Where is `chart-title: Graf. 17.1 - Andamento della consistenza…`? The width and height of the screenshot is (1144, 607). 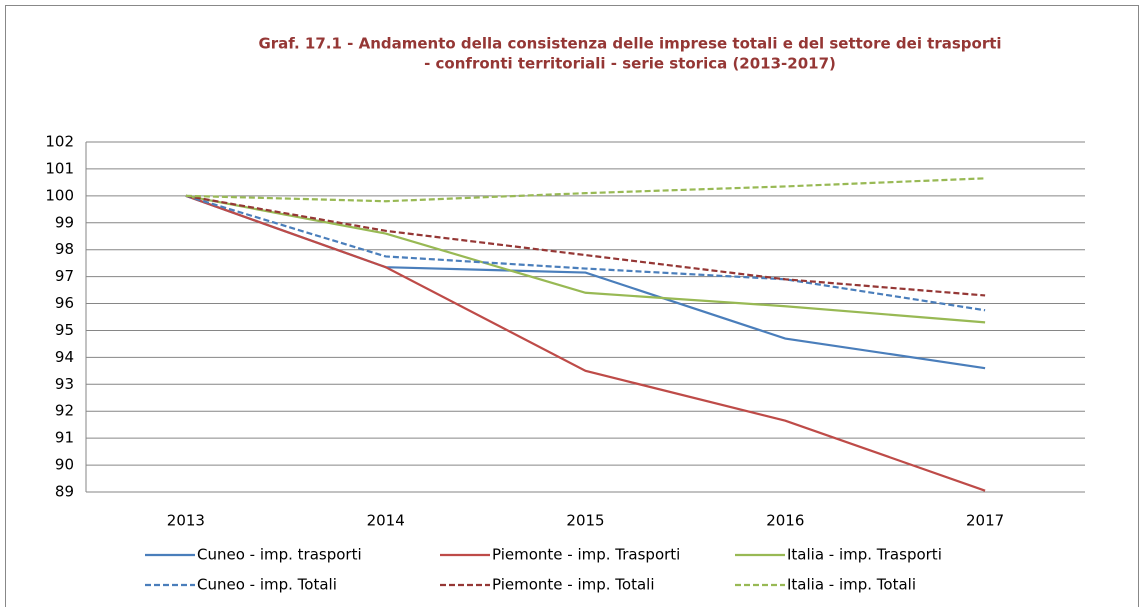
chart-title: Graf. 17.1 - Andamento della consistenza… is located at coordinates (629, 44).